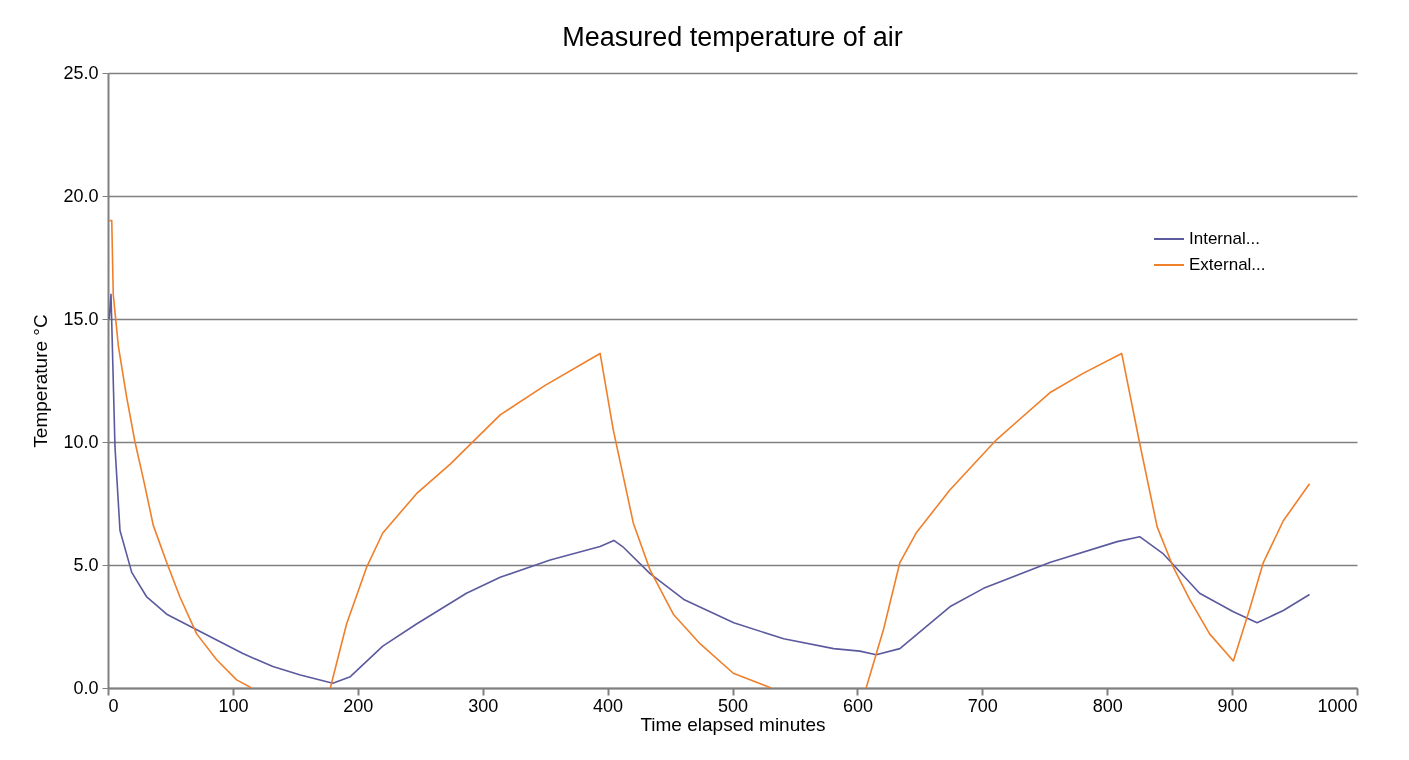  I want to click on y-tick-label: 0.0, so click(86, 687).